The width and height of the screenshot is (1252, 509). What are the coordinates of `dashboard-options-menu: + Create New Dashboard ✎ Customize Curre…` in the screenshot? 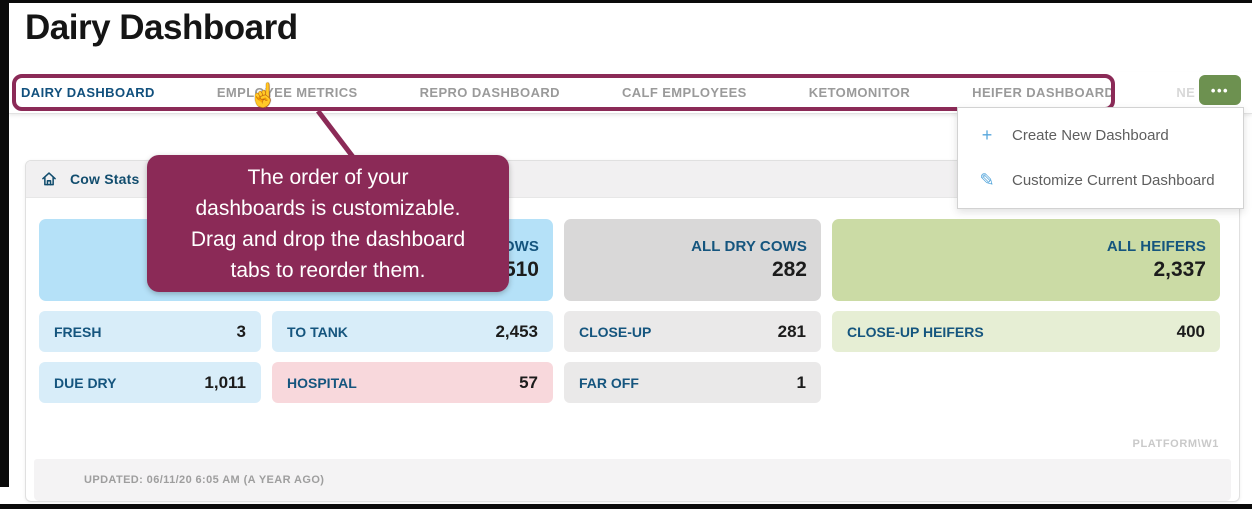 It's located at (1100, 158).